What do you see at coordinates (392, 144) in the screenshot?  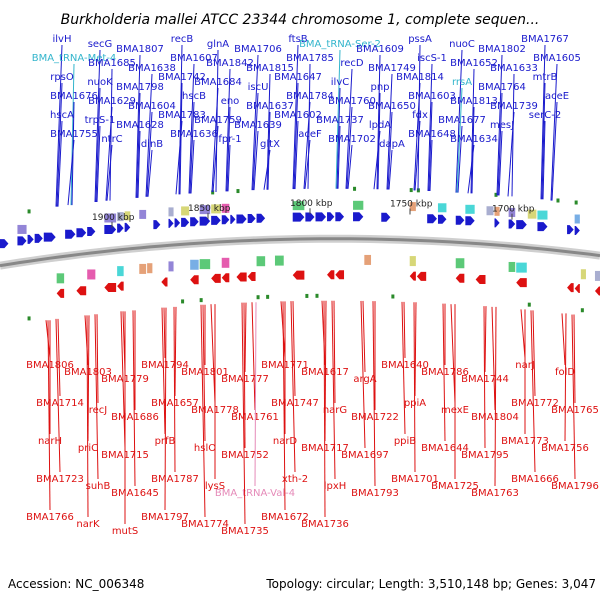 I see `forward-gene-label: dapA` at bounding box center [392, 144].